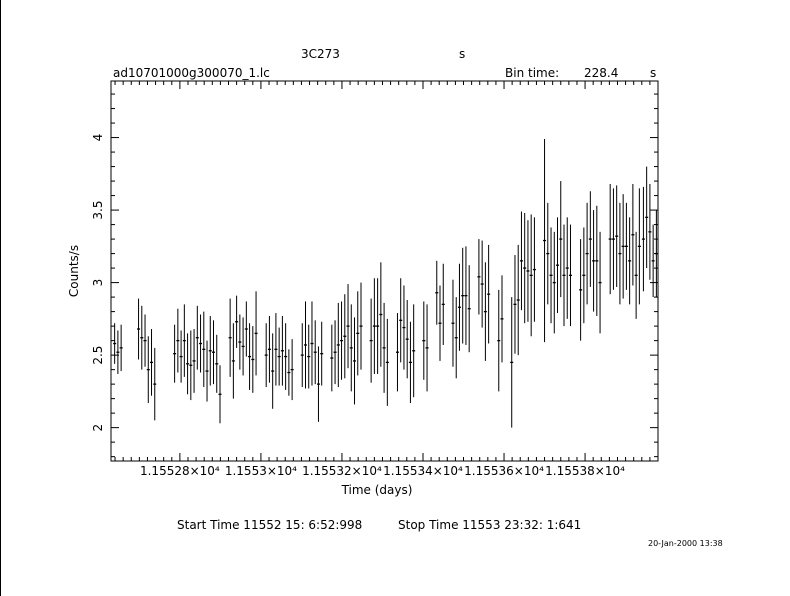 The image size is (790, 596). I want to click on bin-time-value: 228.4, so click(601, 73).